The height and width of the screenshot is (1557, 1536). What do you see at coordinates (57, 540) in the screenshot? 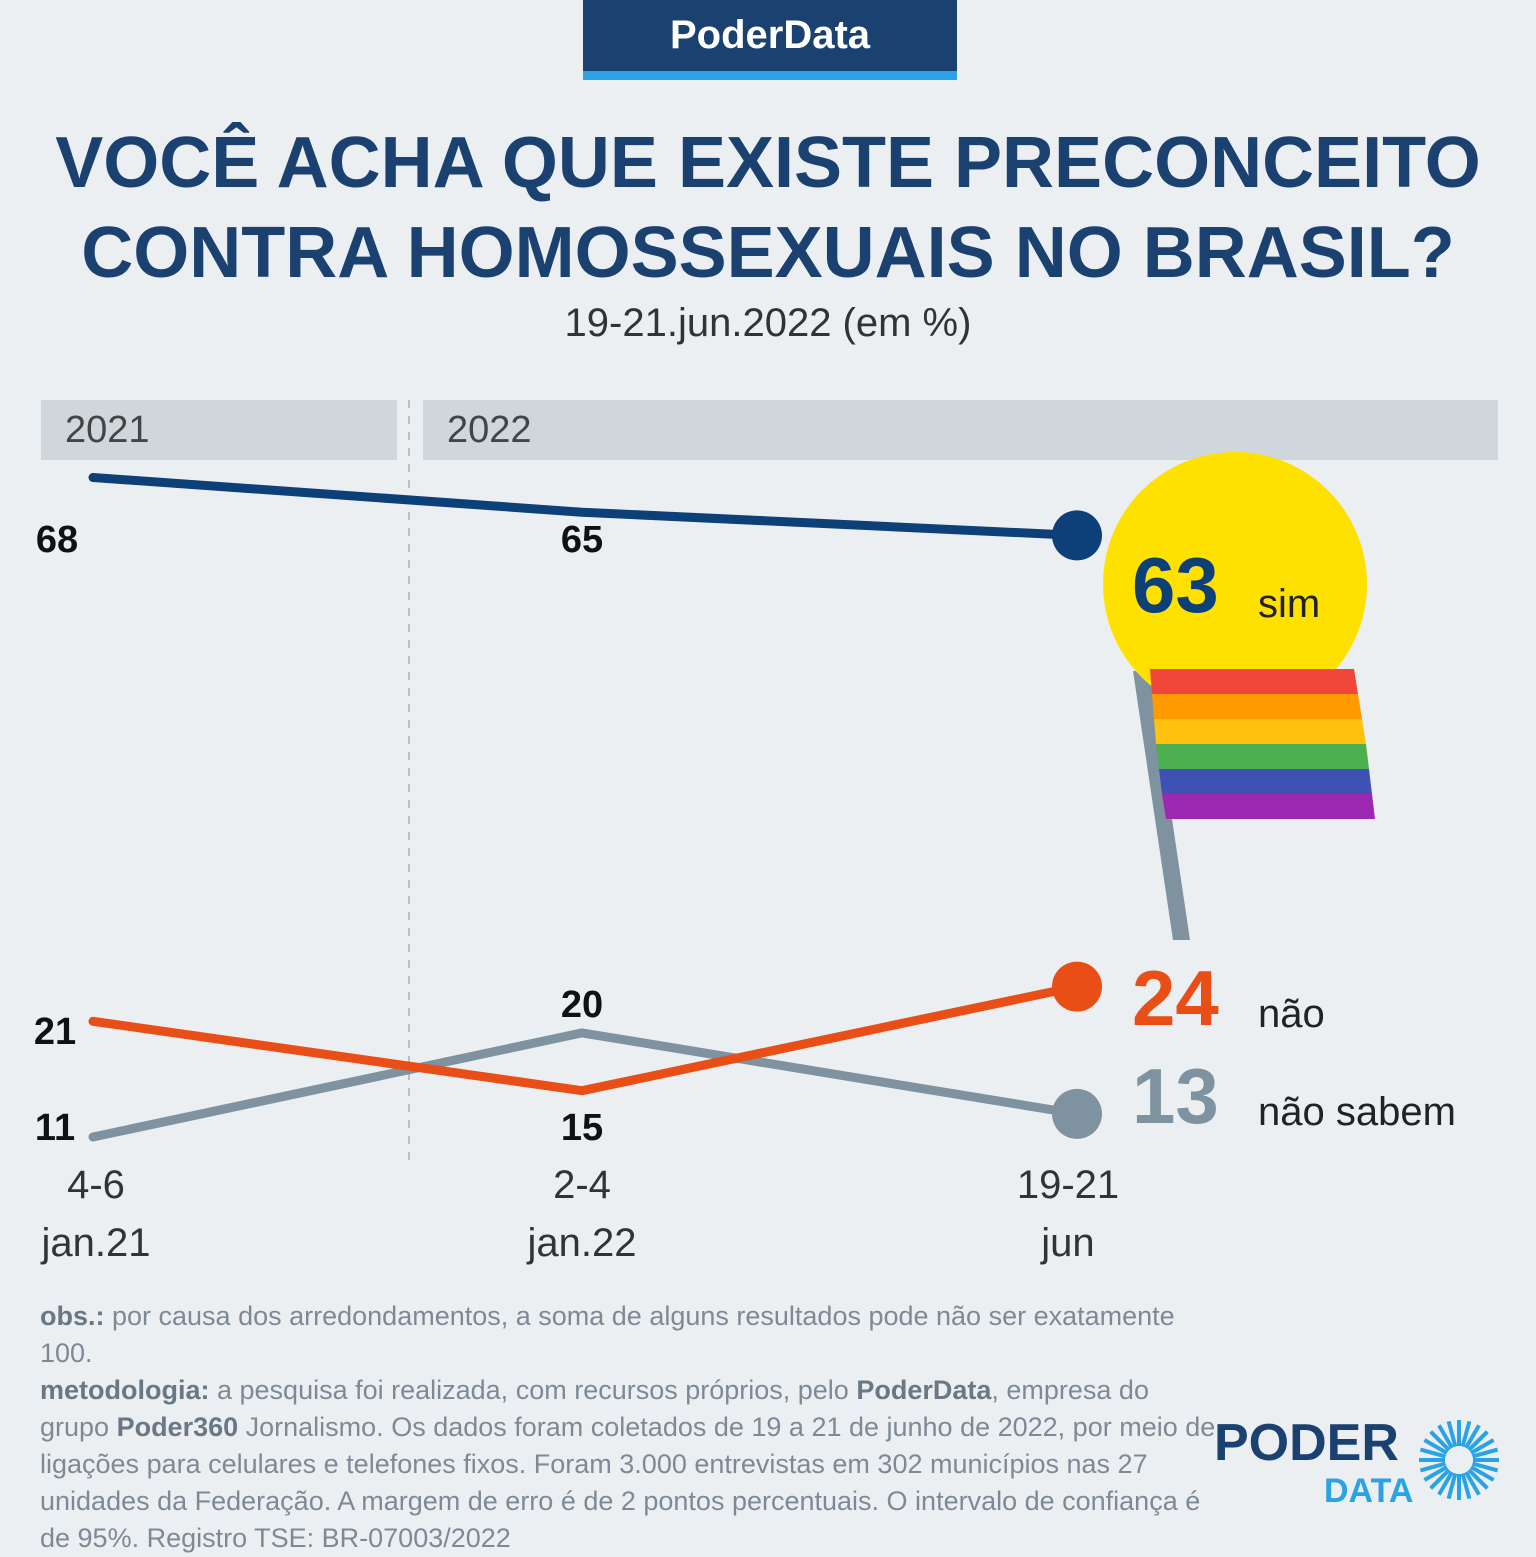
I see `data-label-sim-0: 68` at bounding box center [57, 540].